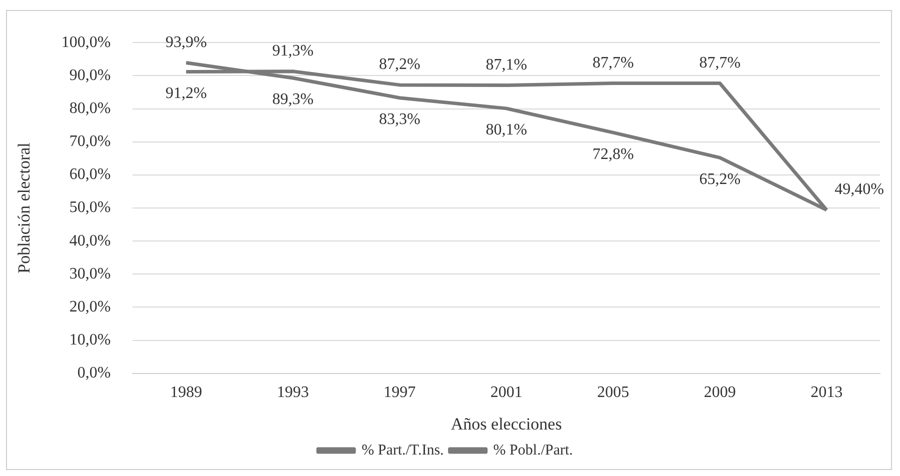 The width and height of the screenshot is (900, 476). I want to click on x-tick-label: 2005, so click(613, 393).